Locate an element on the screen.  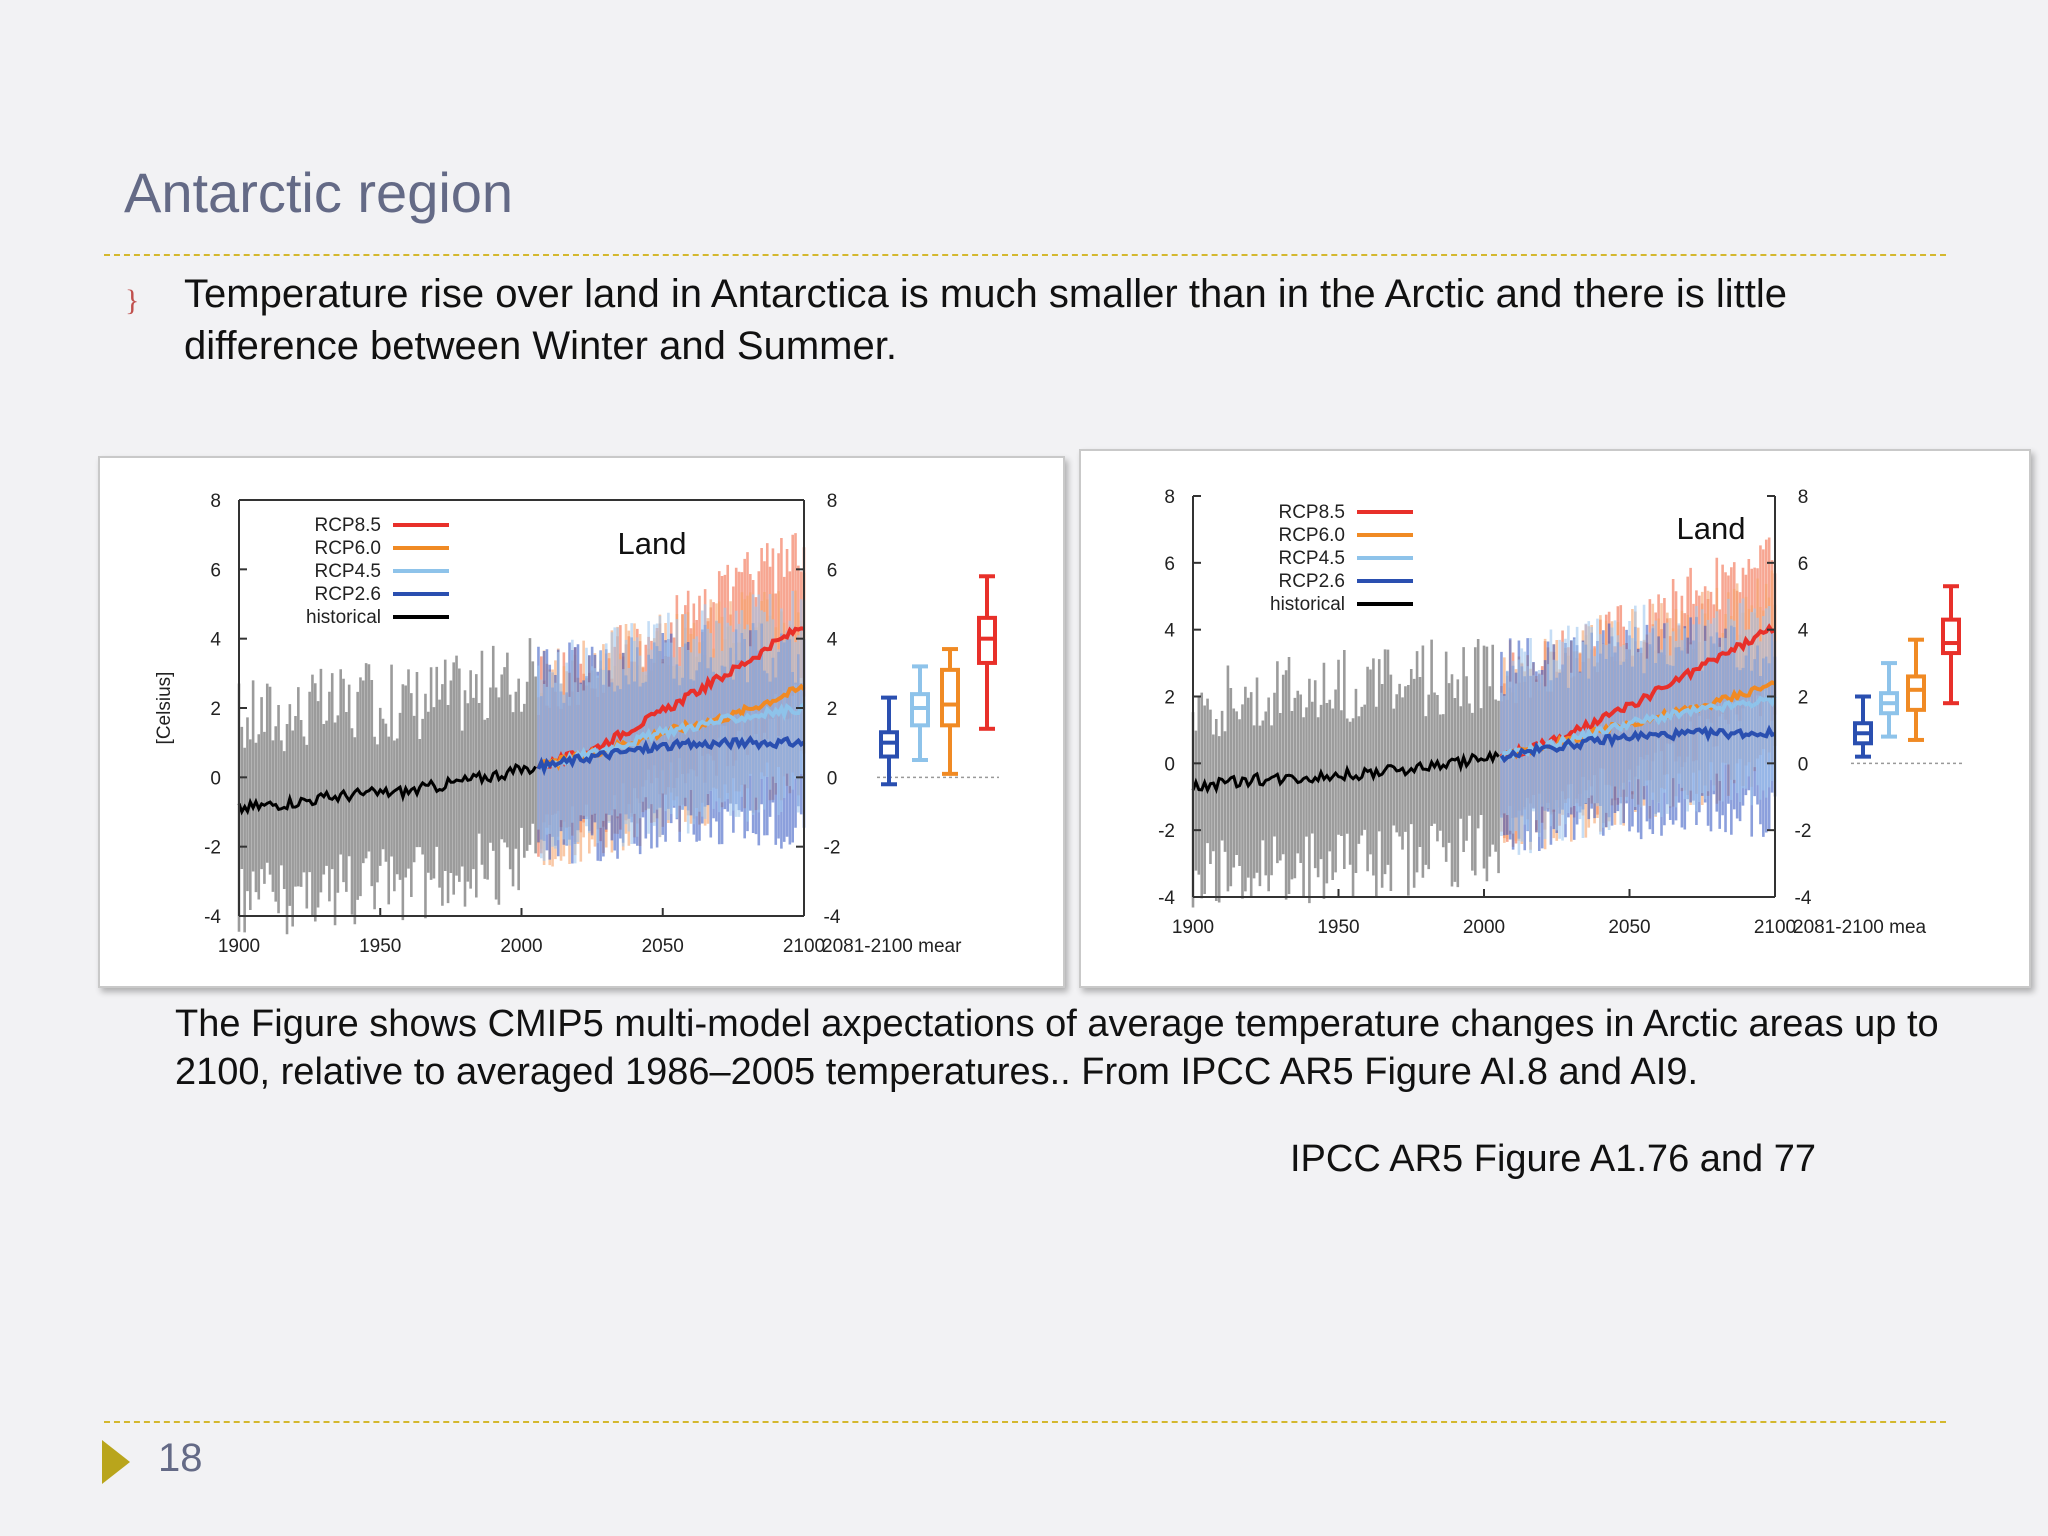
model-spread is located at coordinates (521, 734).